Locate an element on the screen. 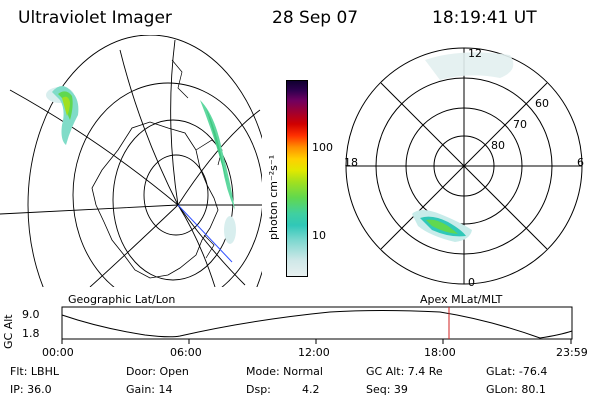 The width and height of the screenshot is (600, 400). time-label: 18:19:41 UT is located at coordinates (484, 18).